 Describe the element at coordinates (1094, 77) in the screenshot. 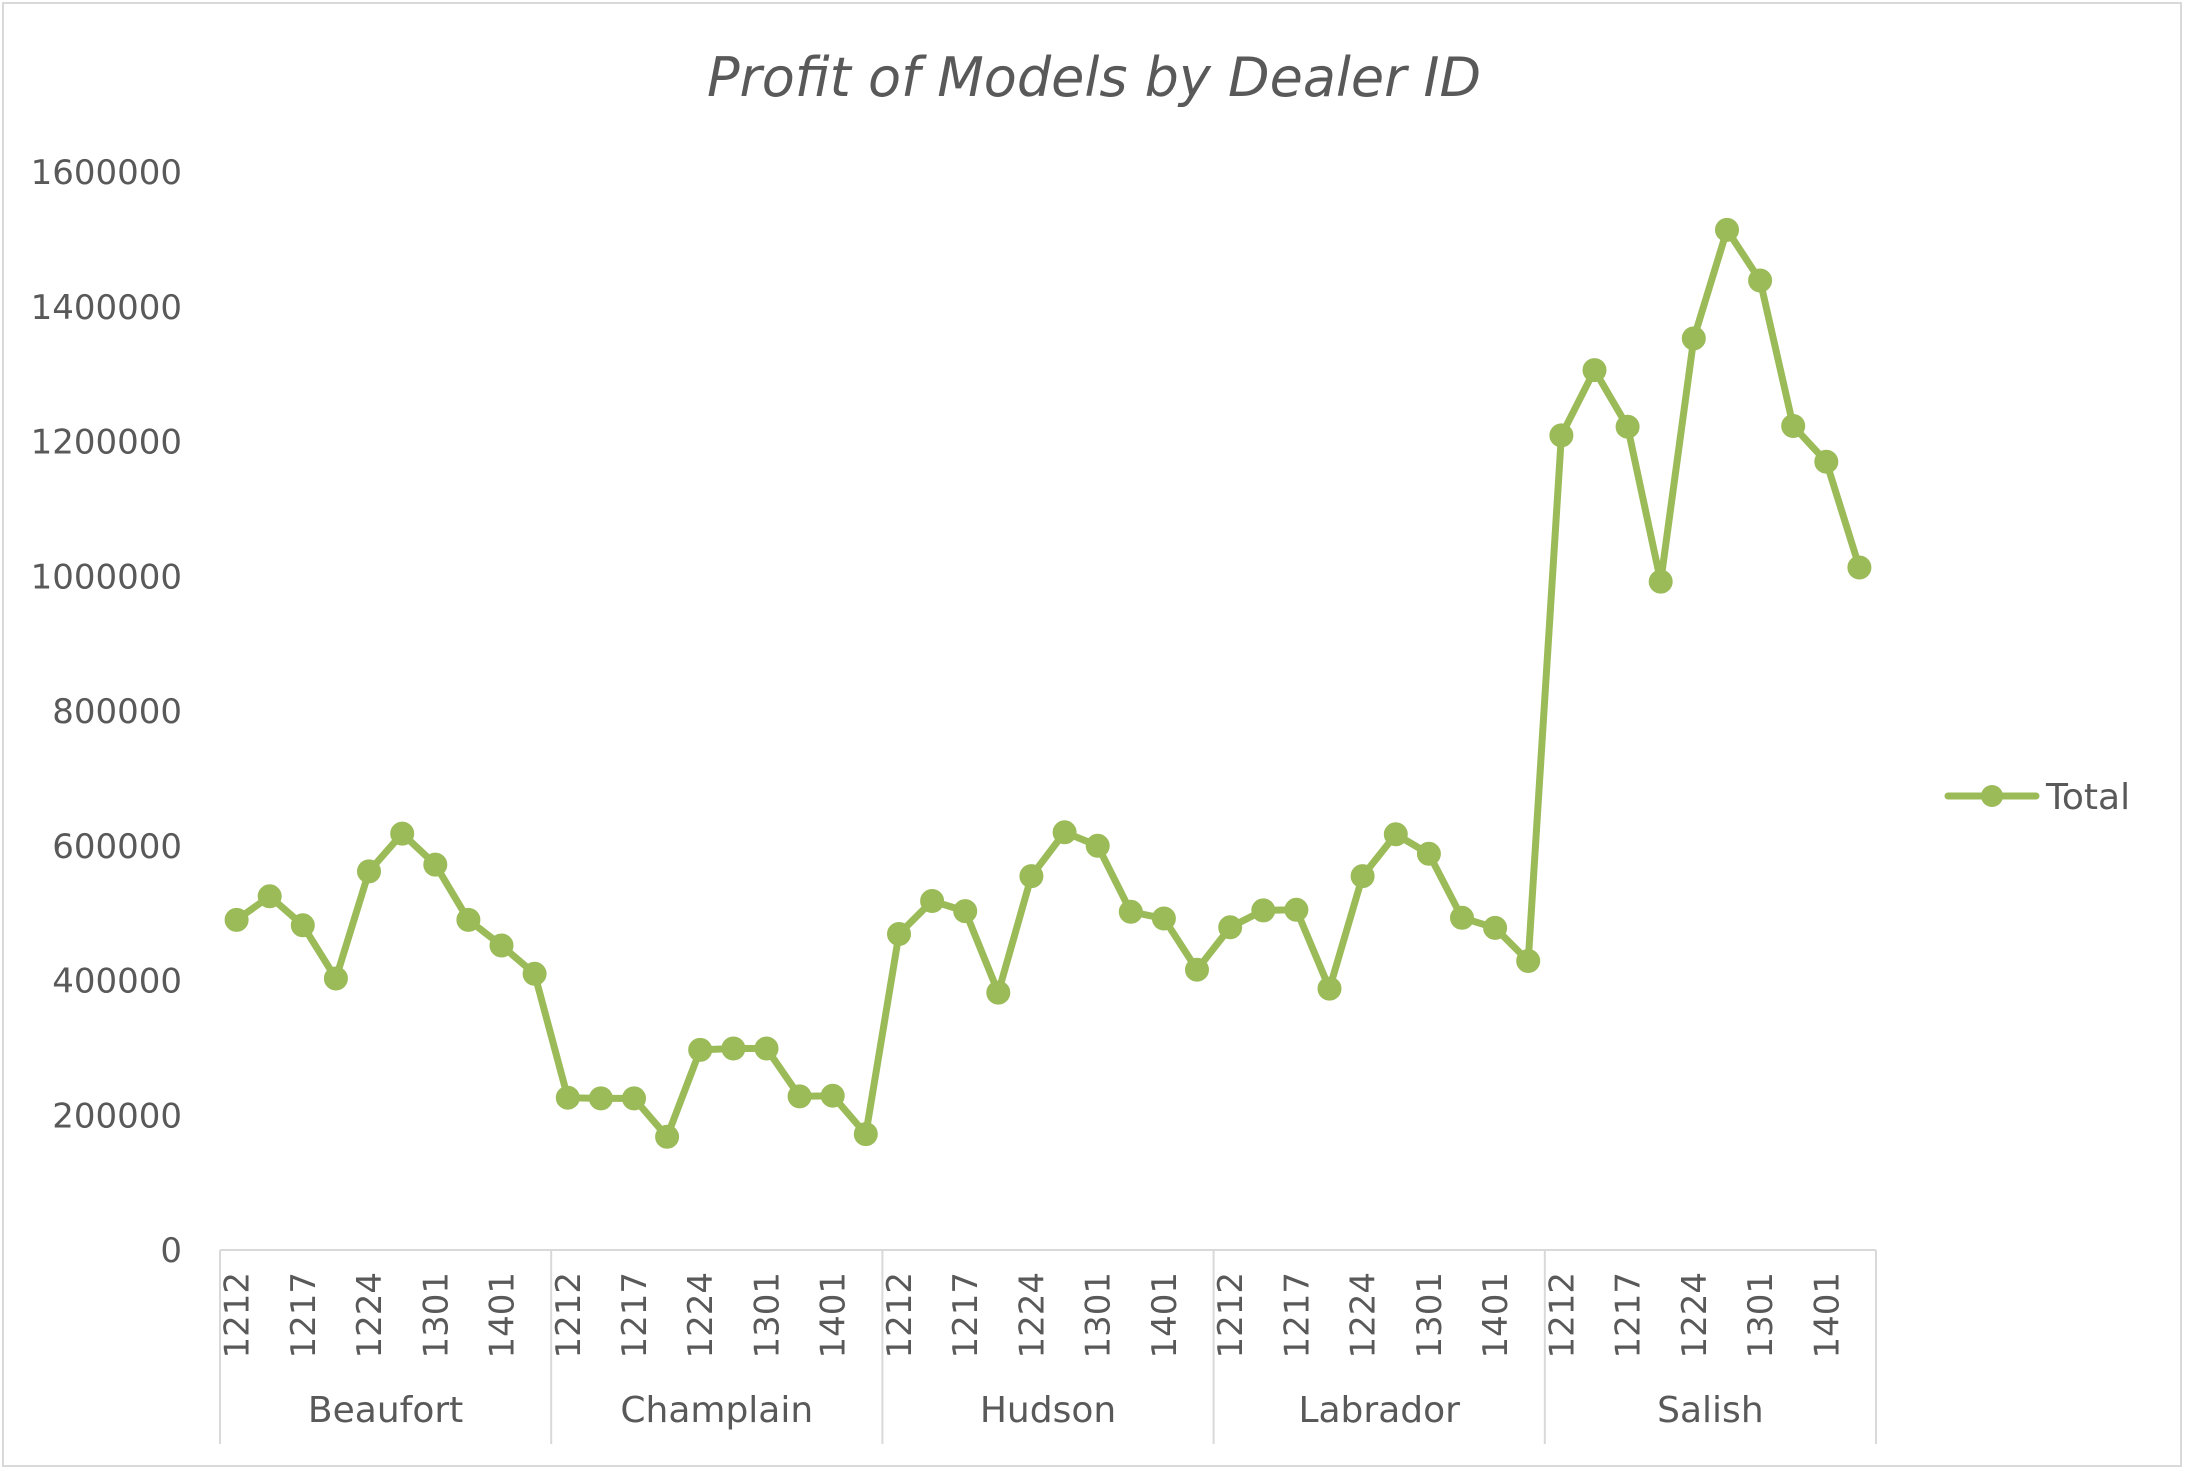

I see `chart-title: Profit of Models by Dealer ID` at that location.